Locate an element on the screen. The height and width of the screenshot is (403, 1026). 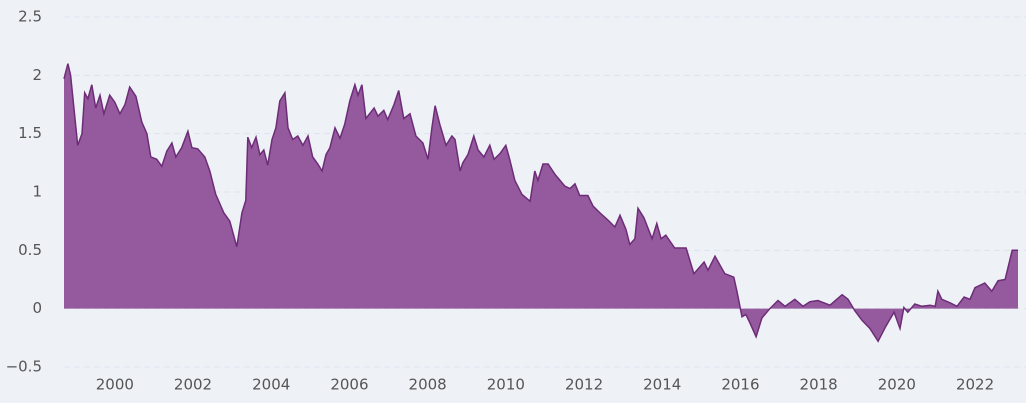
x-tick-label: 2018 is located at coordinates (819, 385).